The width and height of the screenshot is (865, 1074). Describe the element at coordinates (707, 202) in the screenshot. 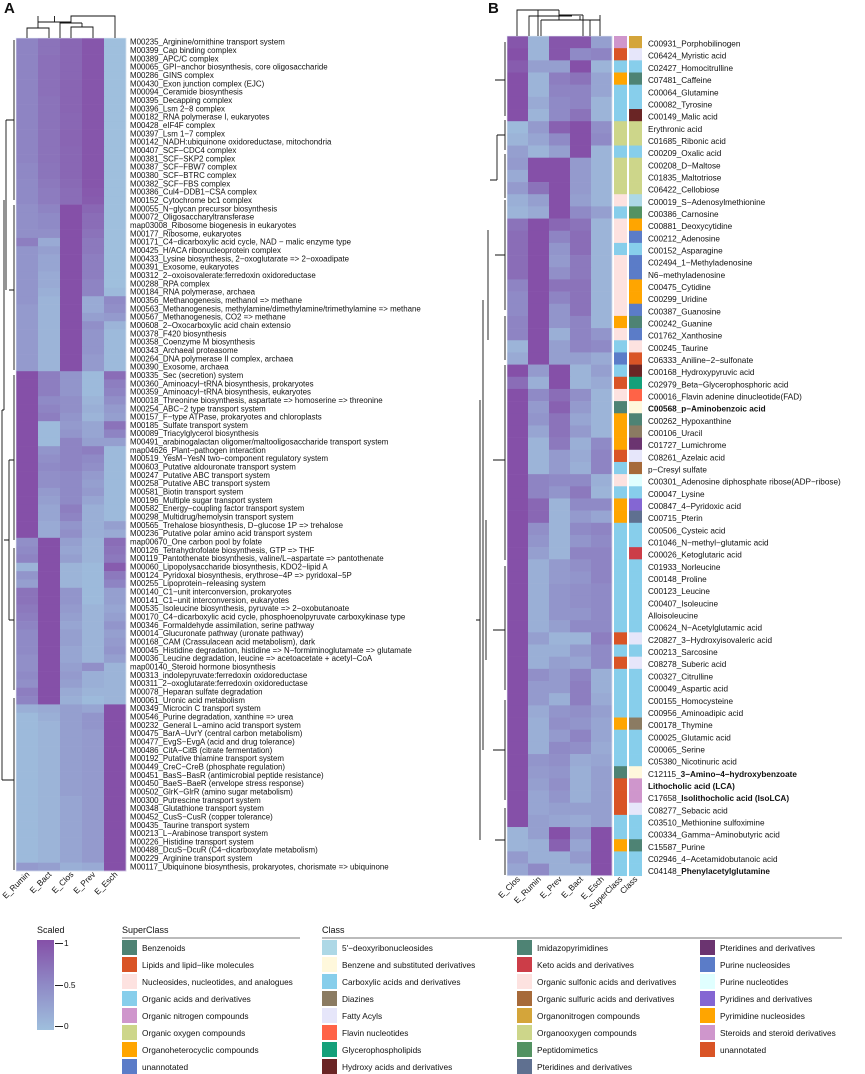

I see `row-label: C00019_S−Adenosylmethionine` at that location.